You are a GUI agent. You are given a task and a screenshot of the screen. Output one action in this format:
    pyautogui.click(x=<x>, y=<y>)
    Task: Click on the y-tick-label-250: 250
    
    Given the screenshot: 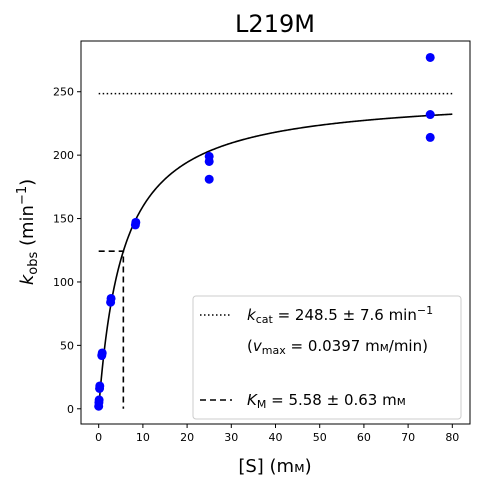 What is the action you would take?
    pyautogui.click(x=63, y=92)
    